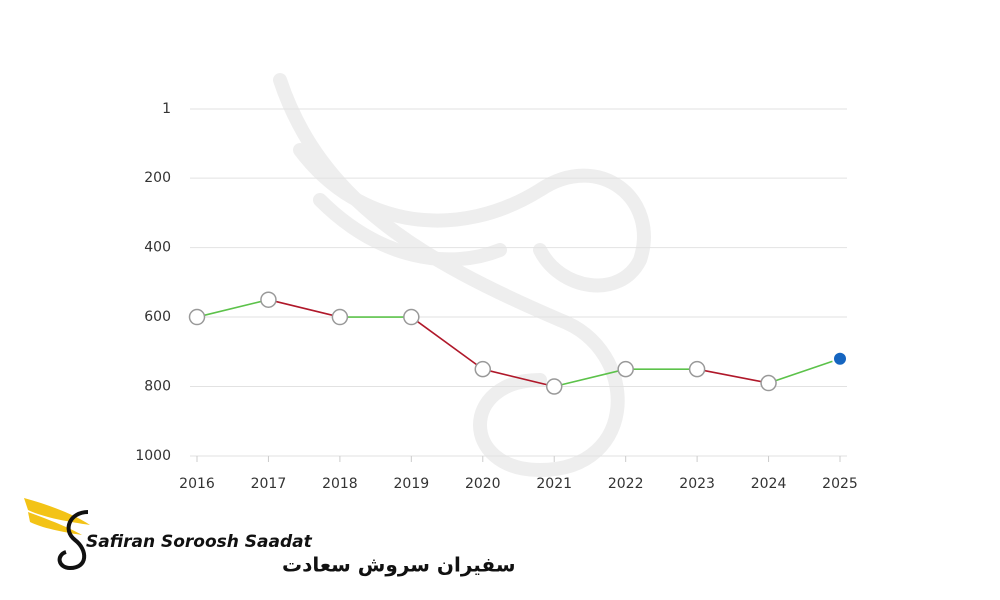 The height and width of the screenshot is (600, 1000). I want to click on logo: Safiran Soroosh Saadat سفیران سروش سعادت, so click(270, 537).